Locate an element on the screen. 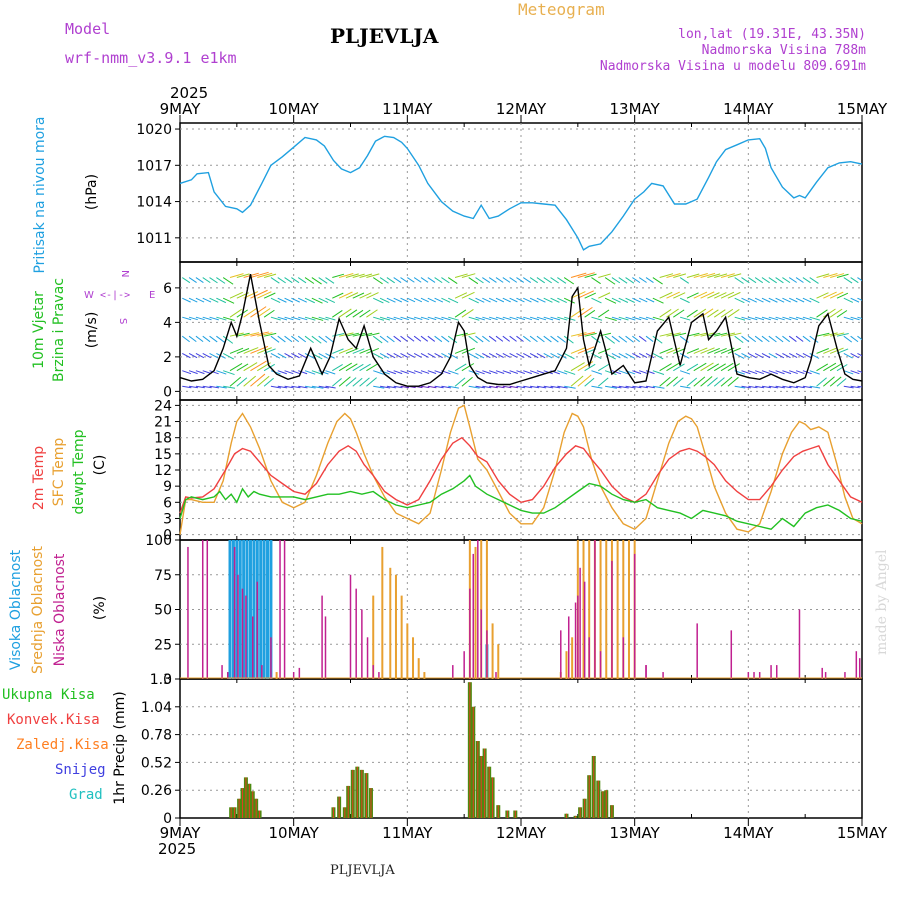 The height and width of the screenshot is (904, 900). meteogram-title: Meteogram is located at coordinates (561, 9).